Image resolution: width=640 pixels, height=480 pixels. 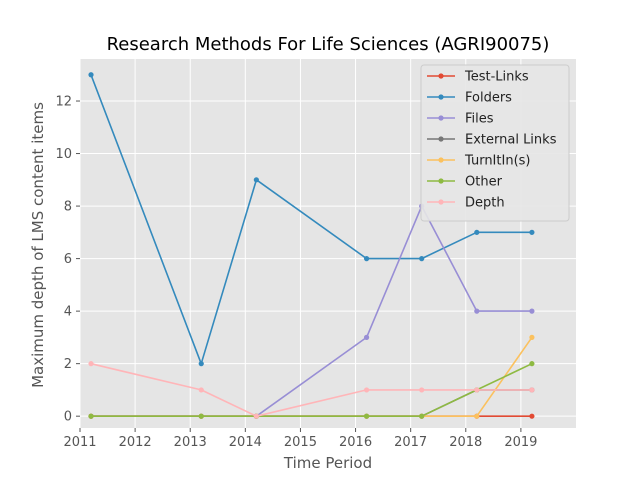 What do you see at coordinates (63, 102) in the screenshot?
I see `y-tick-label: 12` at bounding box center [63, 102].